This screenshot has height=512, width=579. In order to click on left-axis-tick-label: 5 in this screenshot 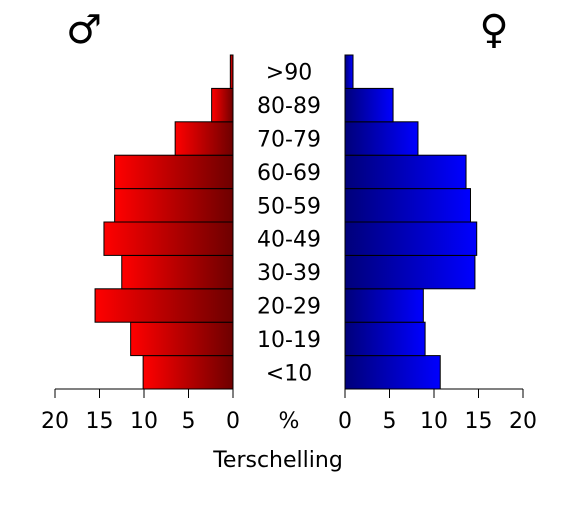, I will do `click(189, 421)`.